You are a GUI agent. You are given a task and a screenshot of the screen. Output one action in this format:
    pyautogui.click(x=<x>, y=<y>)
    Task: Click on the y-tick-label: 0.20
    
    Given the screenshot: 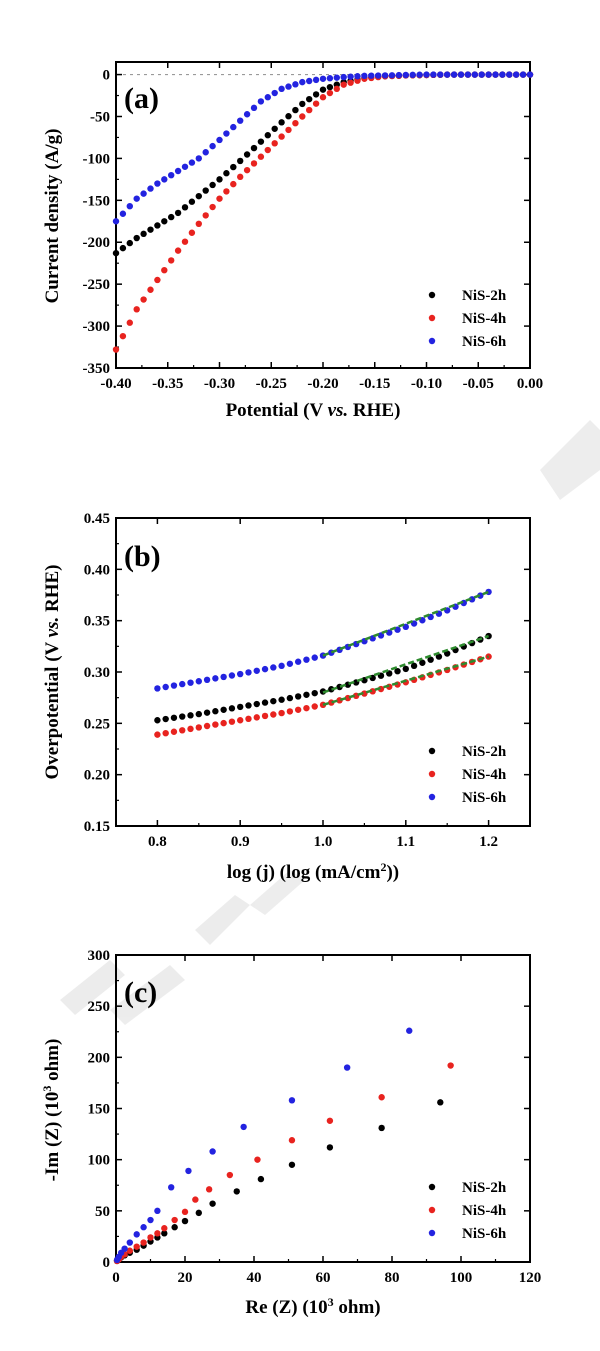 What is the action you would take?
    pyautogui.click(x=97, y=776)
    